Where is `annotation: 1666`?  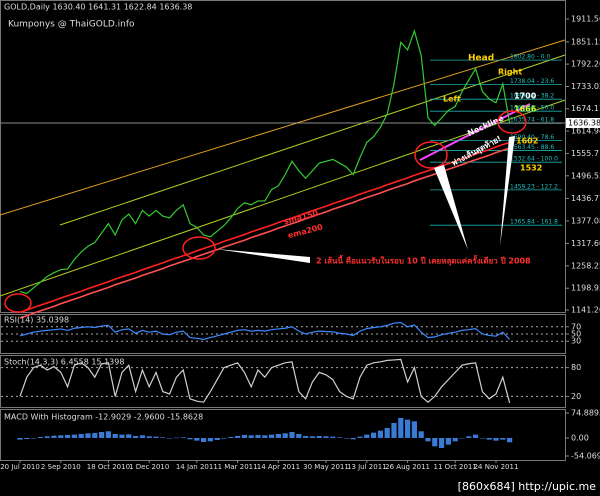
annotation: 1666 is located at coordinates (525, 109).